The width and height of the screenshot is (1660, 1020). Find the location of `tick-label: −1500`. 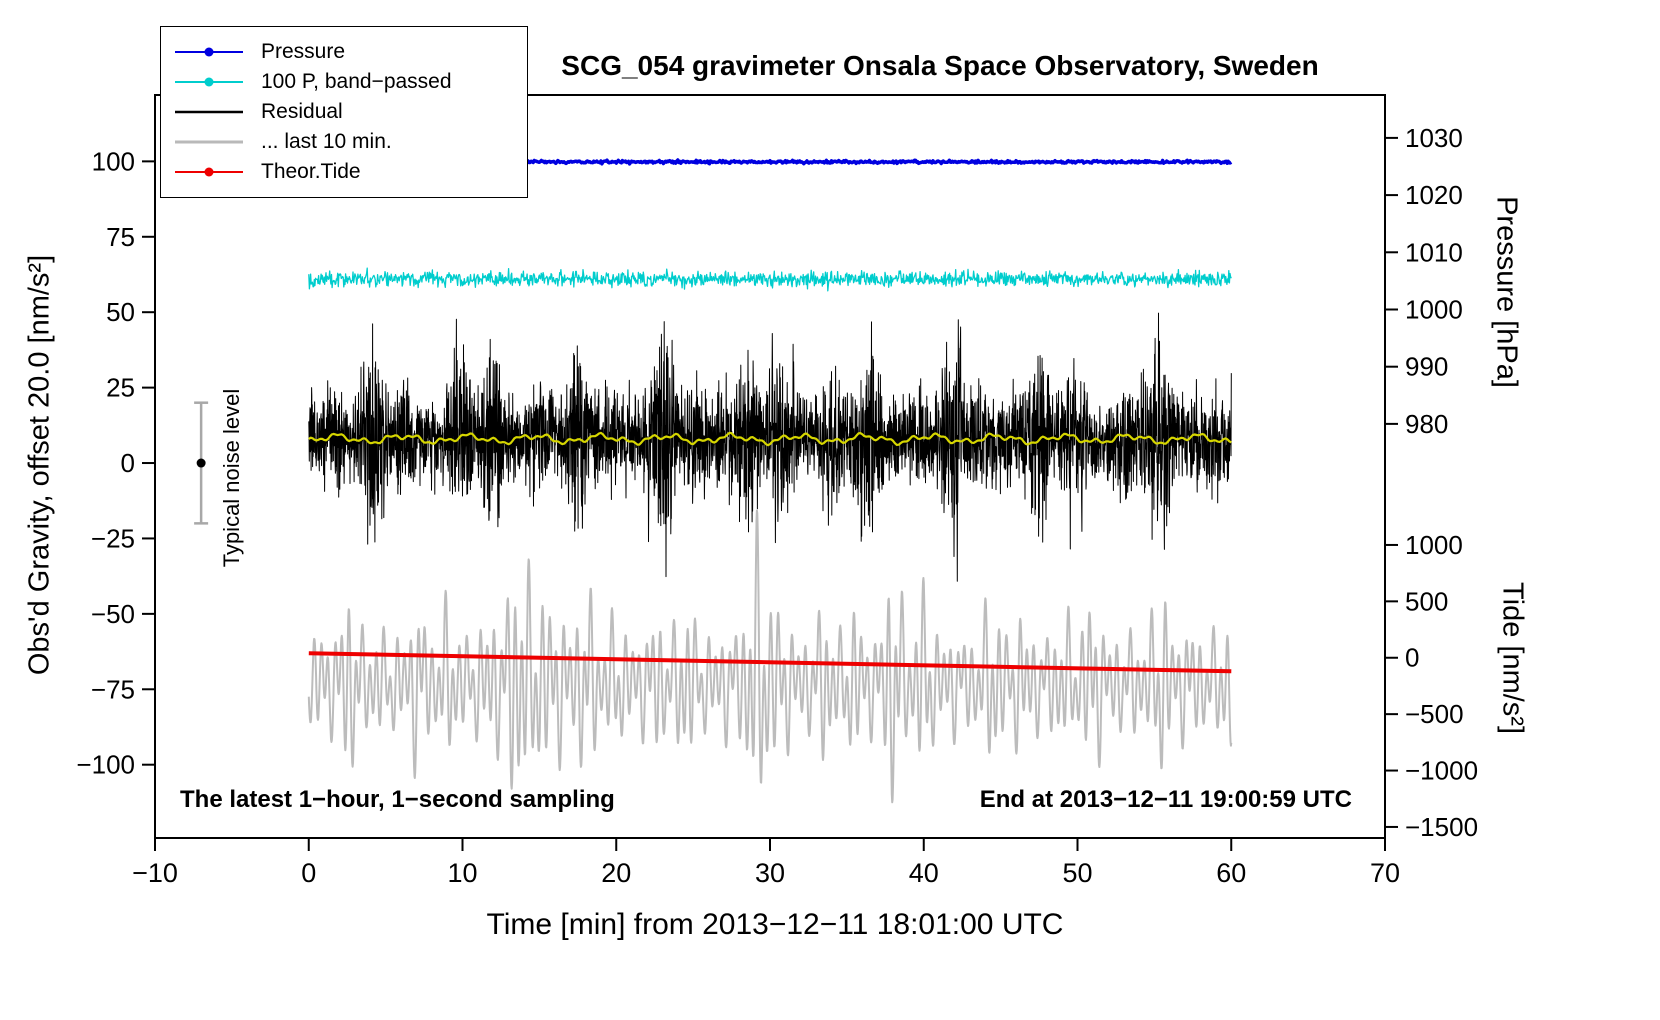

tick-label: −1500 is located at coordinates (1441, 827).